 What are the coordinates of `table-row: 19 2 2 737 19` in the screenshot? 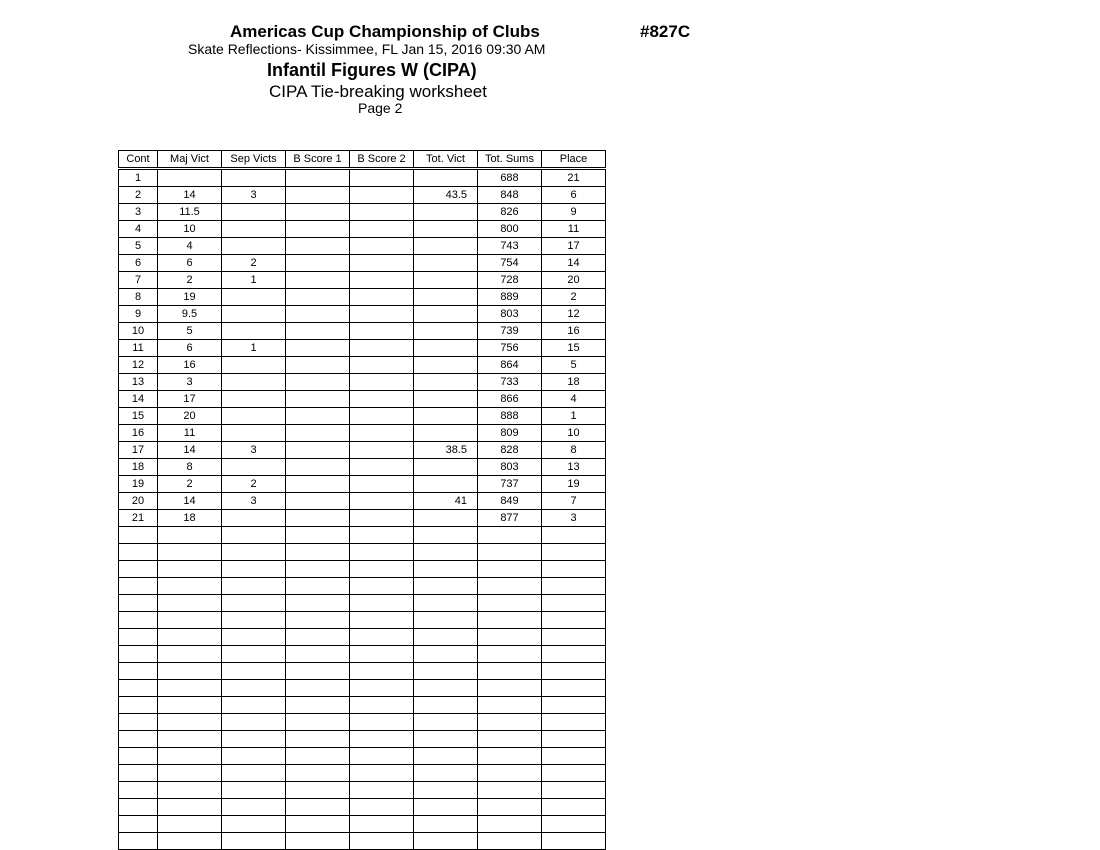 It's located at (362, 484).